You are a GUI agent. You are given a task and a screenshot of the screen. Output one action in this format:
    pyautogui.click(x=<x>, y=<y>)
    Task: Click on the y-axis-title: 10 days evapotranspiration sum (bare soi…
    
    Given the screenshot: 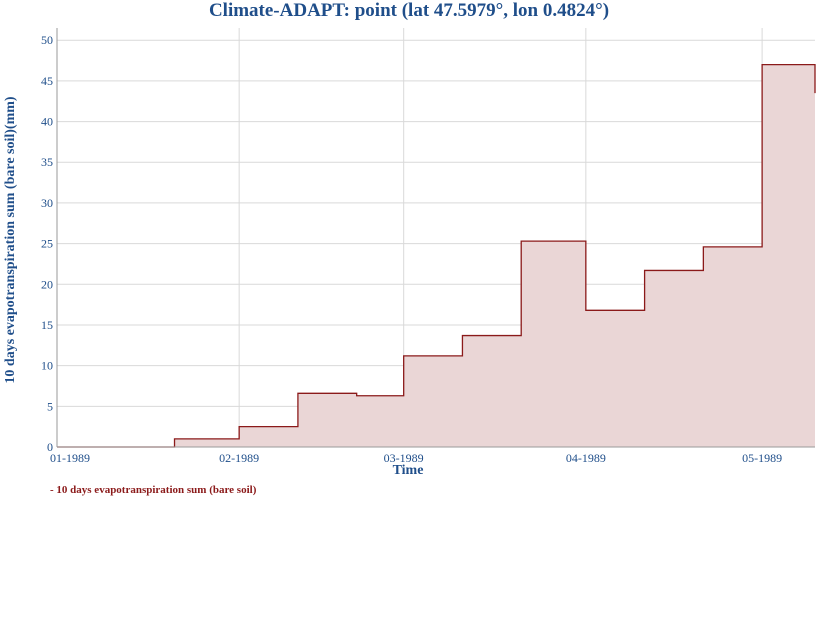 What is the action you would take?
    pyautogui.click(x=10, y=239)
    